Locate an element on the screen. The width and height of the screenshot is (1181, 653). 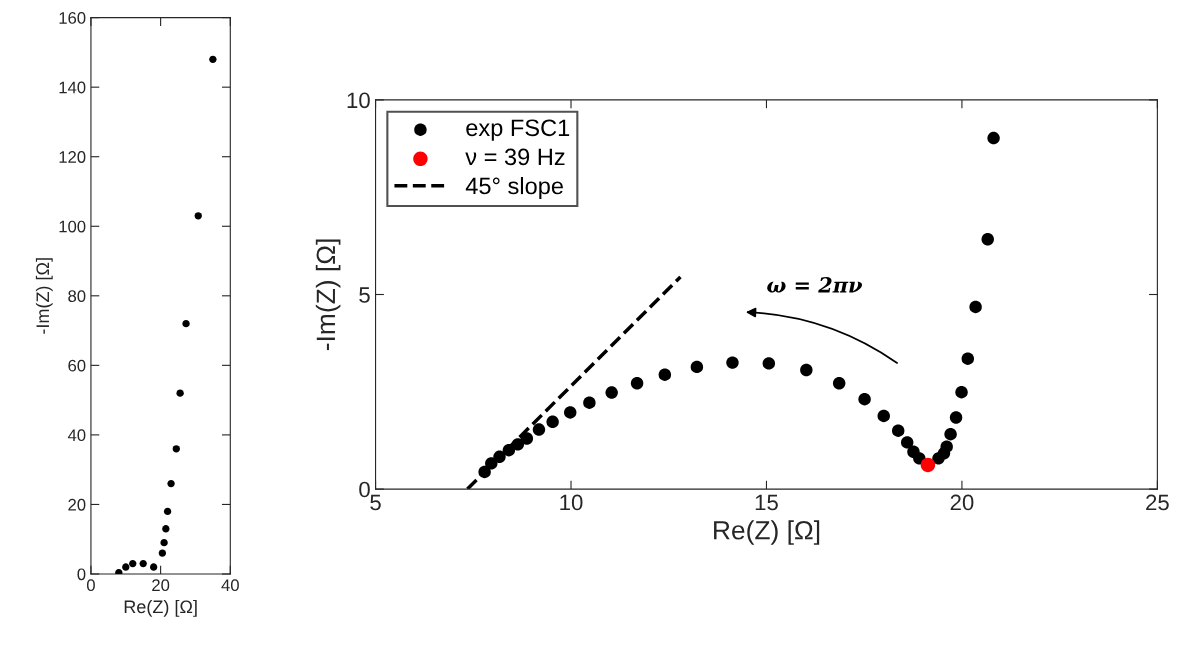
y-tick-label: 100 is located at coordinates (72, 226).